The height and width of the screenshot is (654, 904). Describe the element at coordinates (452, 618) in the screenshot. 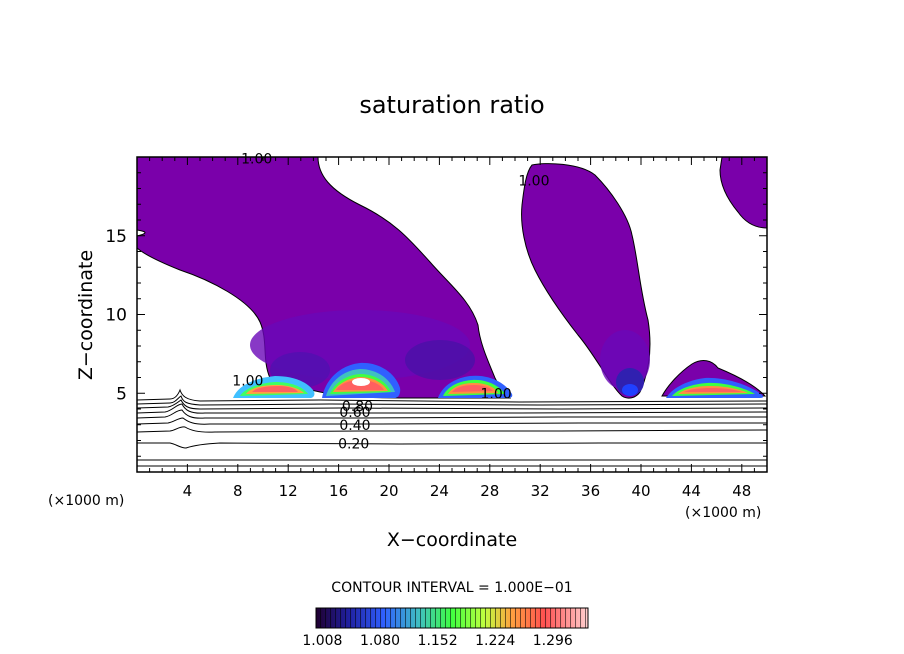

I see `colorbar` at that location.